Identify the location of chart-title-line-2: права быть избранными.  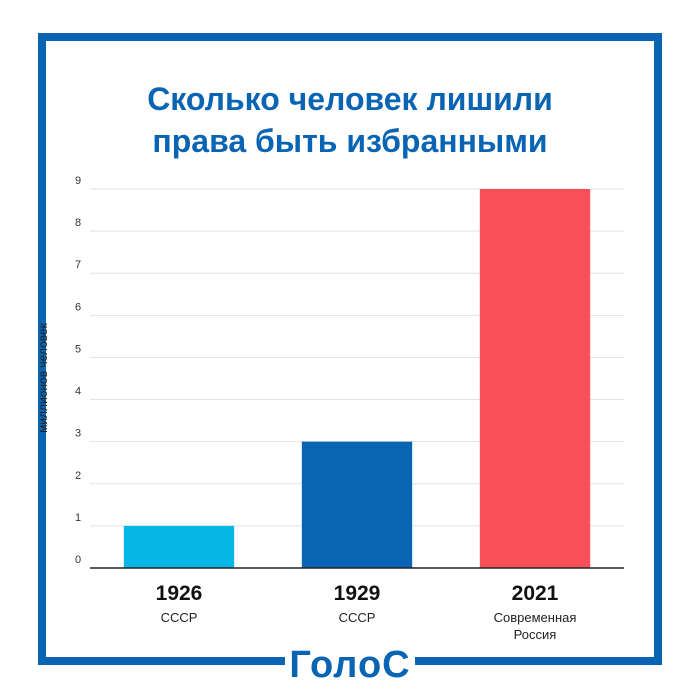
(350, 141).